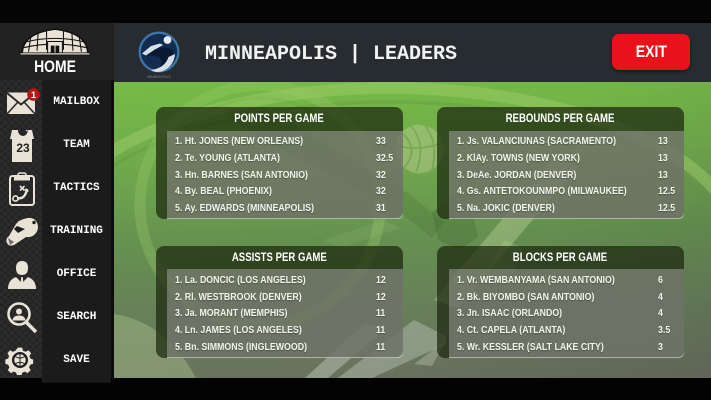 The image size is (711, 400). Describe the element at coordinates (159, 77) in the screenshot. I see `svg-text: MINNEAPOLIS` at that location.